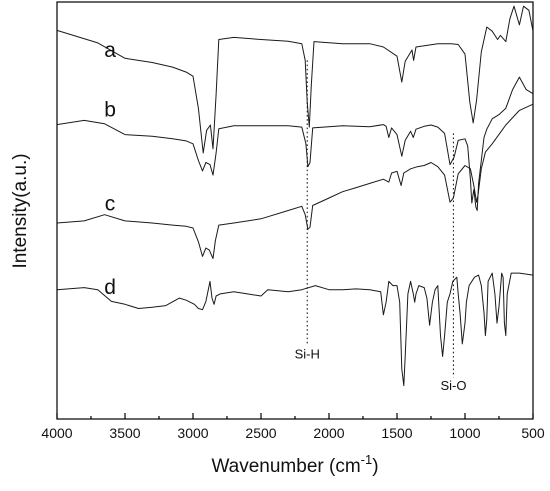 This screenshot has height=491, width=550. What do you see at coordinates (464, 433) in the screenshot?
I see `x-tick-label: 1000` at bounding box center [464, 433].